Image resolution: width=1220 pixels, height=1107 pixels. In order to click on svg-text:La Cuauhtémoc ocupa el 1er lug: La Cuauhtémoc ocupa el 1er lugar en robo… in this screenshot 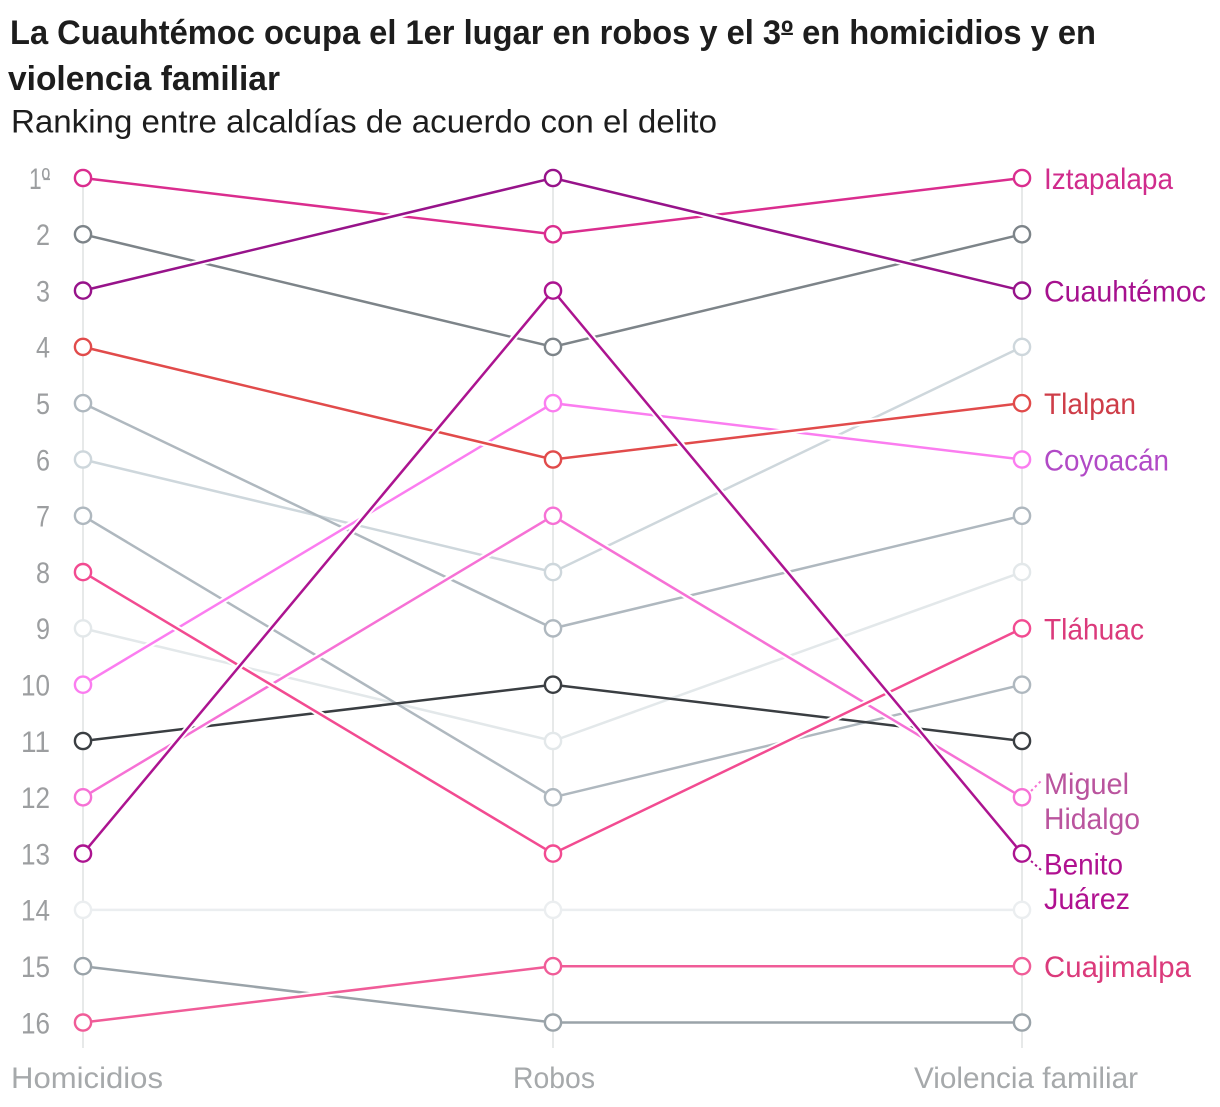, I will do `click(553, 33)`.